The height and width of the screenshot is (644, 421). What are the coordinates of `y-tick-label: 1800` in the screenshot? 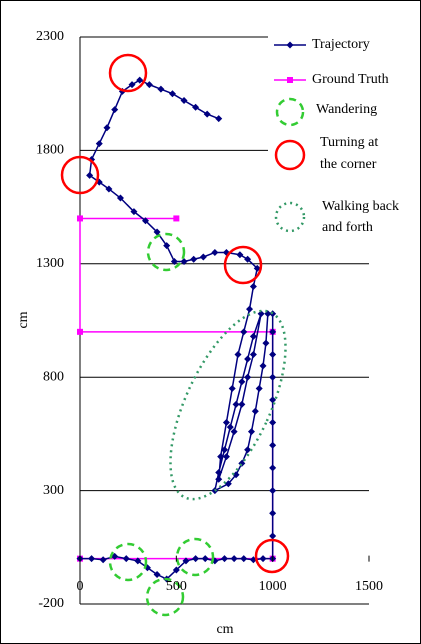 It's located at (50, 150).